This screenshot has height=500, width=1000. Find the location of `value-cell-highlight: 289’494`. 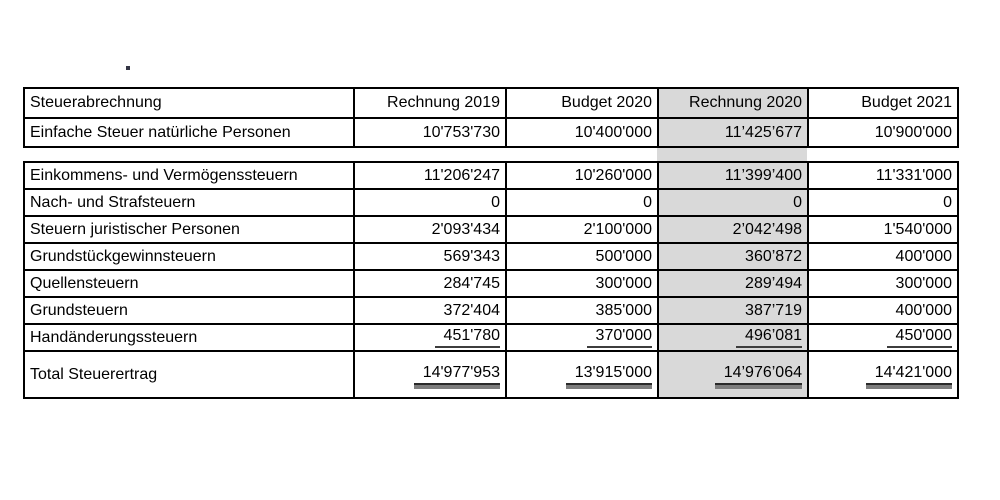

value-cell-highlight: 289’494 is located at coordinates (733, 283).